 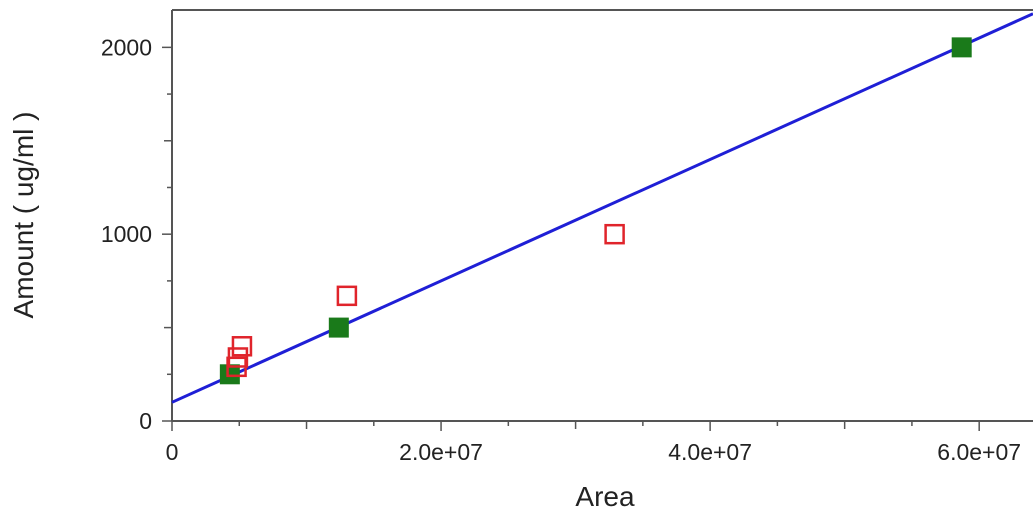 I want to click on x-axis-ticks: 0 2.0e+07 4.0e+07 6.0e+07, so click(x=593, y=443).